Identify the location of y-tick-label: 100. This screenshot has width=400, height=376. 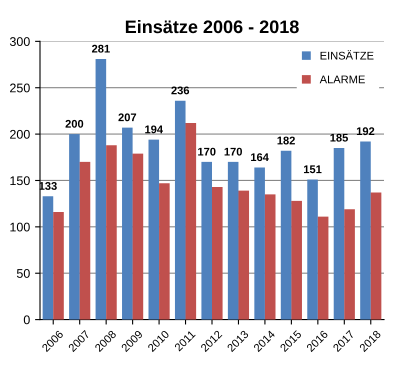
(20, 227).